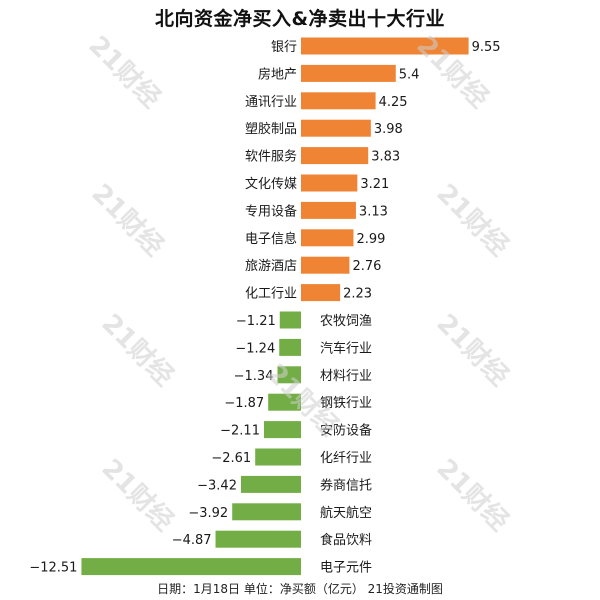 The height and width of the screenshot is (600, 600). Describe the element at coordinates (254, 376) in the screenshot. I see `value-label: −1.34` at that location.